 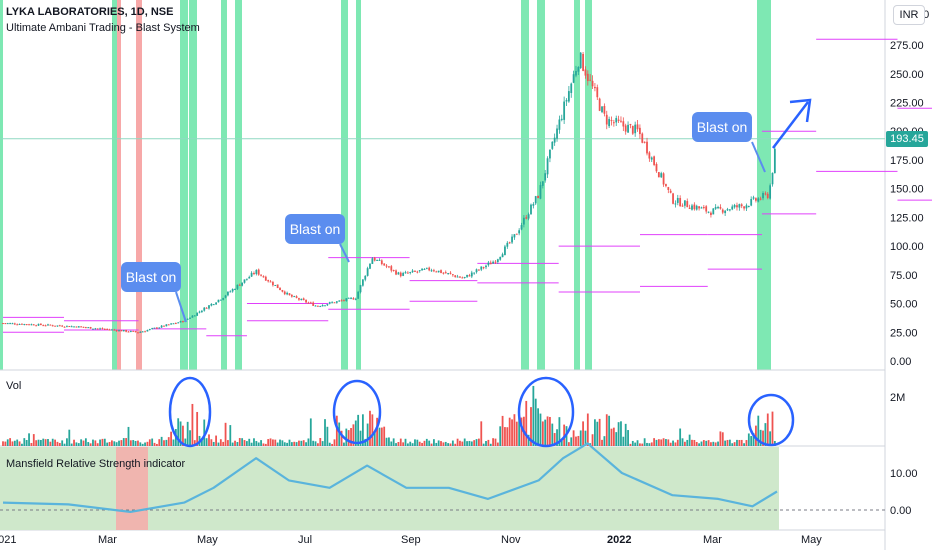 I want to click on currency-button: INR, so click(x=909, y=15).